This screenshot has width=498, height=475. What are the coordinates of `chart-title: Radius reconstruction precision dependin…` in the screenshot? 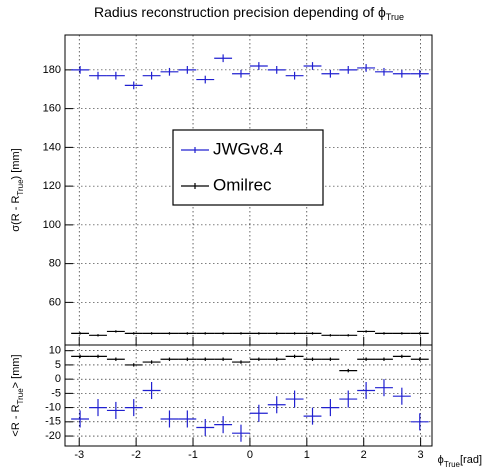 It's located at (249, 13).